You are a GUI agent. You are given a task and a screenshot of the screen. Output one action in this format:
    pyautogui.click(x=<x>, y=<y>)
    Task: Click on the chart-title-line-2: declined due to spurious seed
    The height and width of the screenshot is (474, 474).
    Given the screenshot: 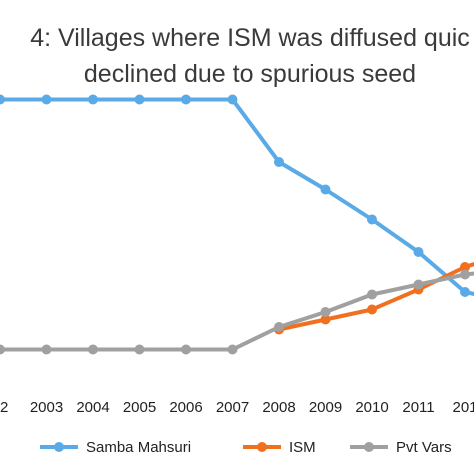 What is the action you would take?
    pyautogui.click(x=250, y=74)
    